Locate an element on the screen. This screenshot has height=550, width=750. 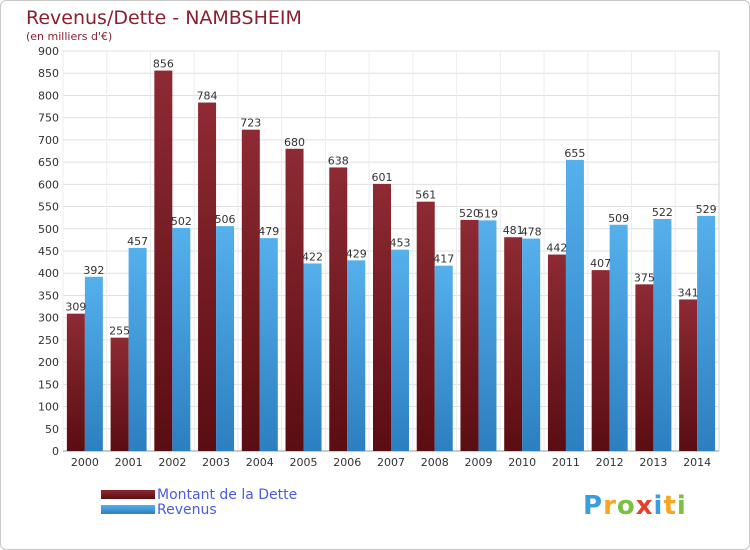
bar-revenus-2009 is located at coordinates (487, 335).